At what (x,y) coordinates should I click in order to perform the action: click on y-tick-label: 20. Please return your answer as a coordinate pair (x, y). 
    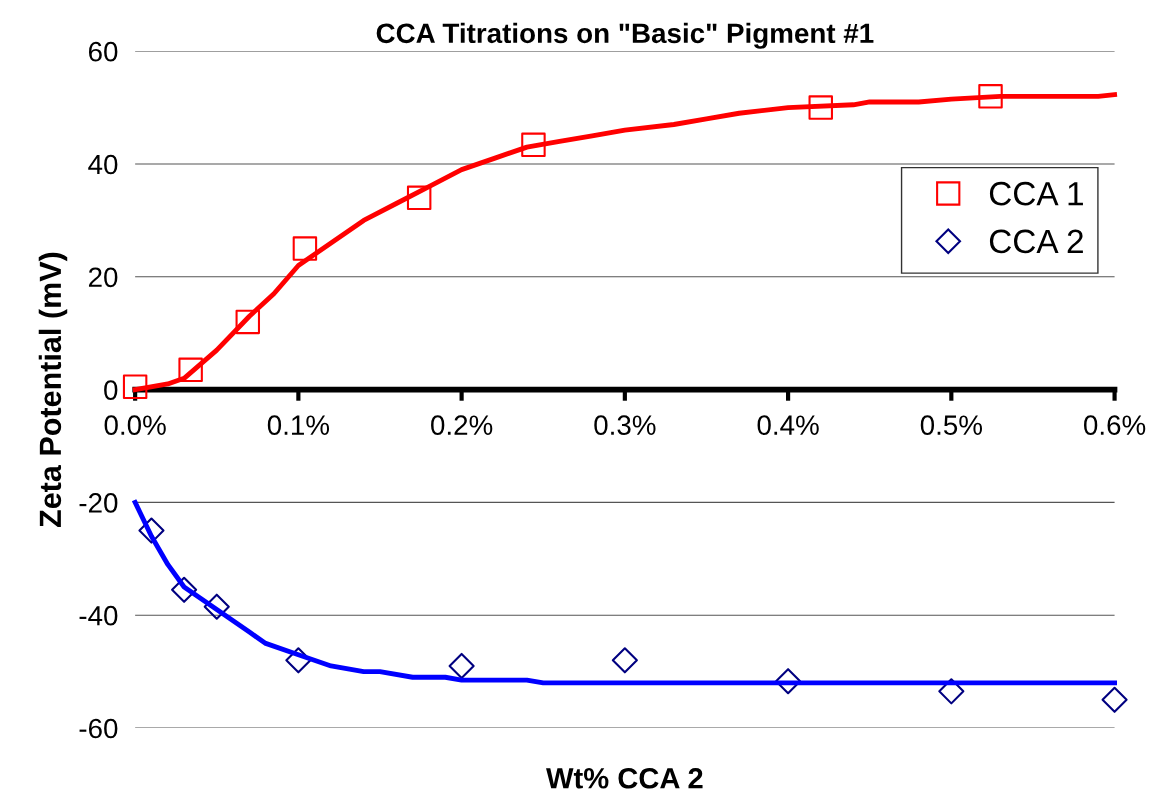
    Looking at the image, I should click on (103, 277).